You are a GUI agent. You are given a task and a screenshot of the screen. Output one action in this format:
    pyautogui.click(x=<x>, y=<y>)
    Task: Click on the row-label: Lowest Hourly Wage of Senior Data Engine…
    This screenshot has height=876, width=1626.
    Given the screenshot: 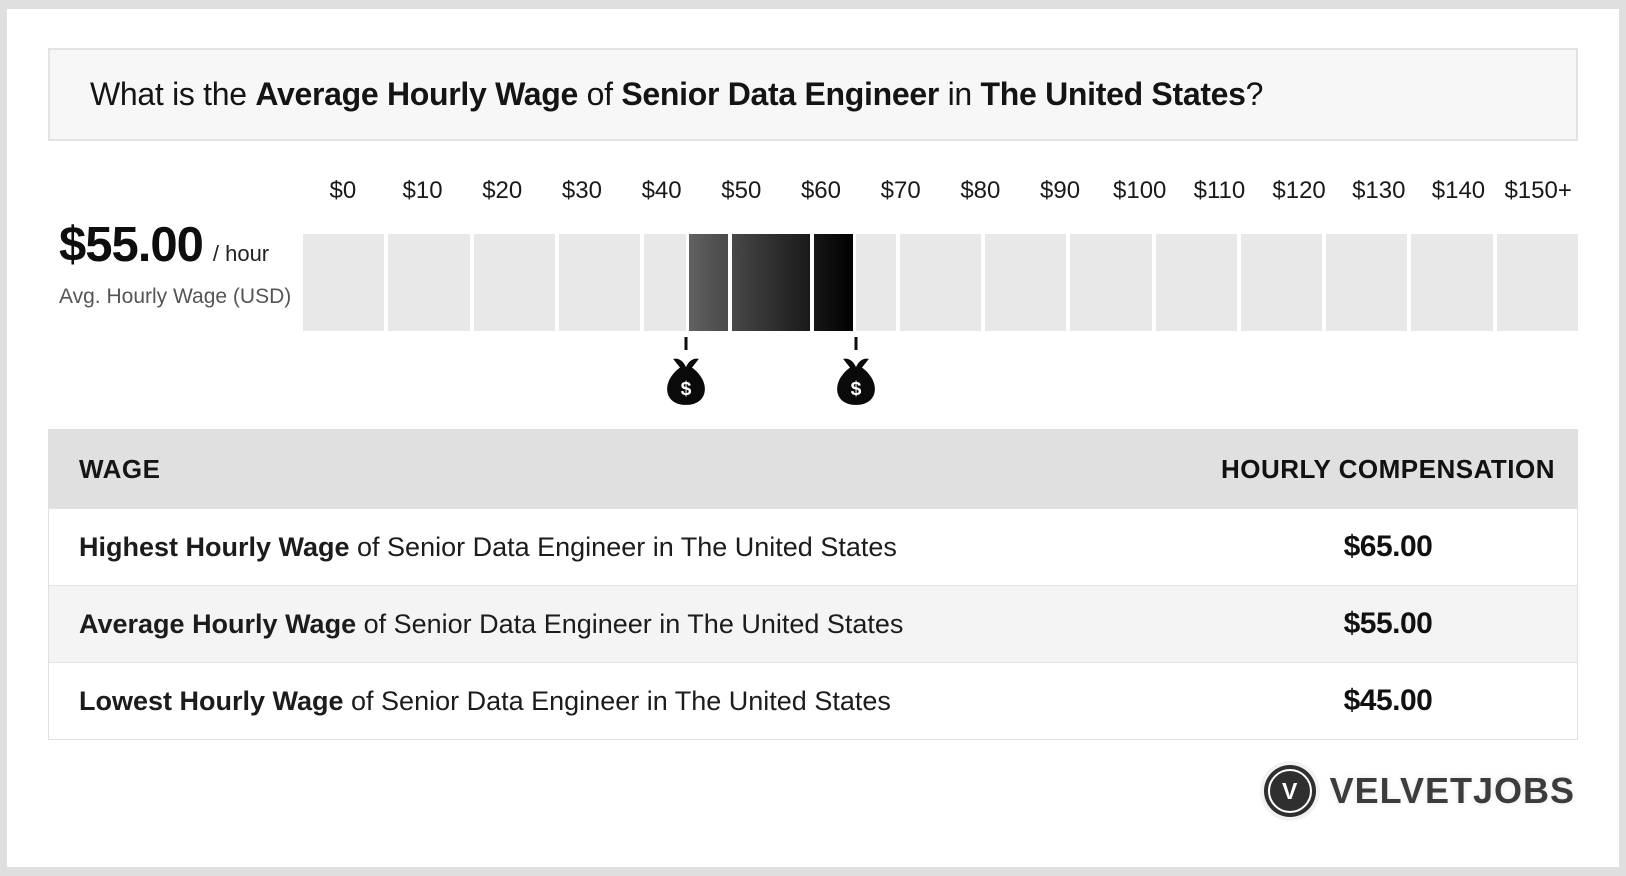 What is the action you would take?
    pyautogui.click(x=624, y=701)
    